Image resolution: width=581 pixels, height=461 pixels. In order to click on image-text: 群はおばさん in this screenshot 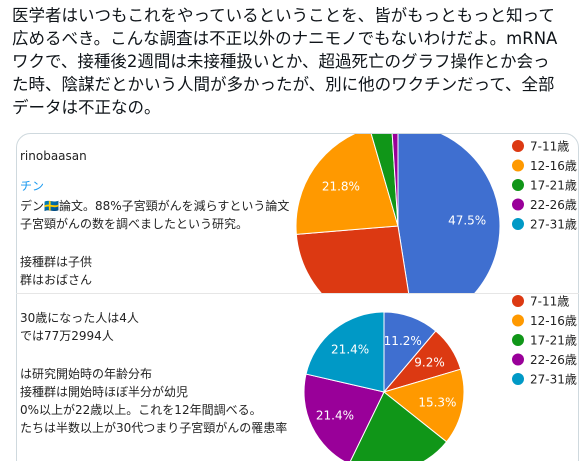, I will do `click(56, 280)`.